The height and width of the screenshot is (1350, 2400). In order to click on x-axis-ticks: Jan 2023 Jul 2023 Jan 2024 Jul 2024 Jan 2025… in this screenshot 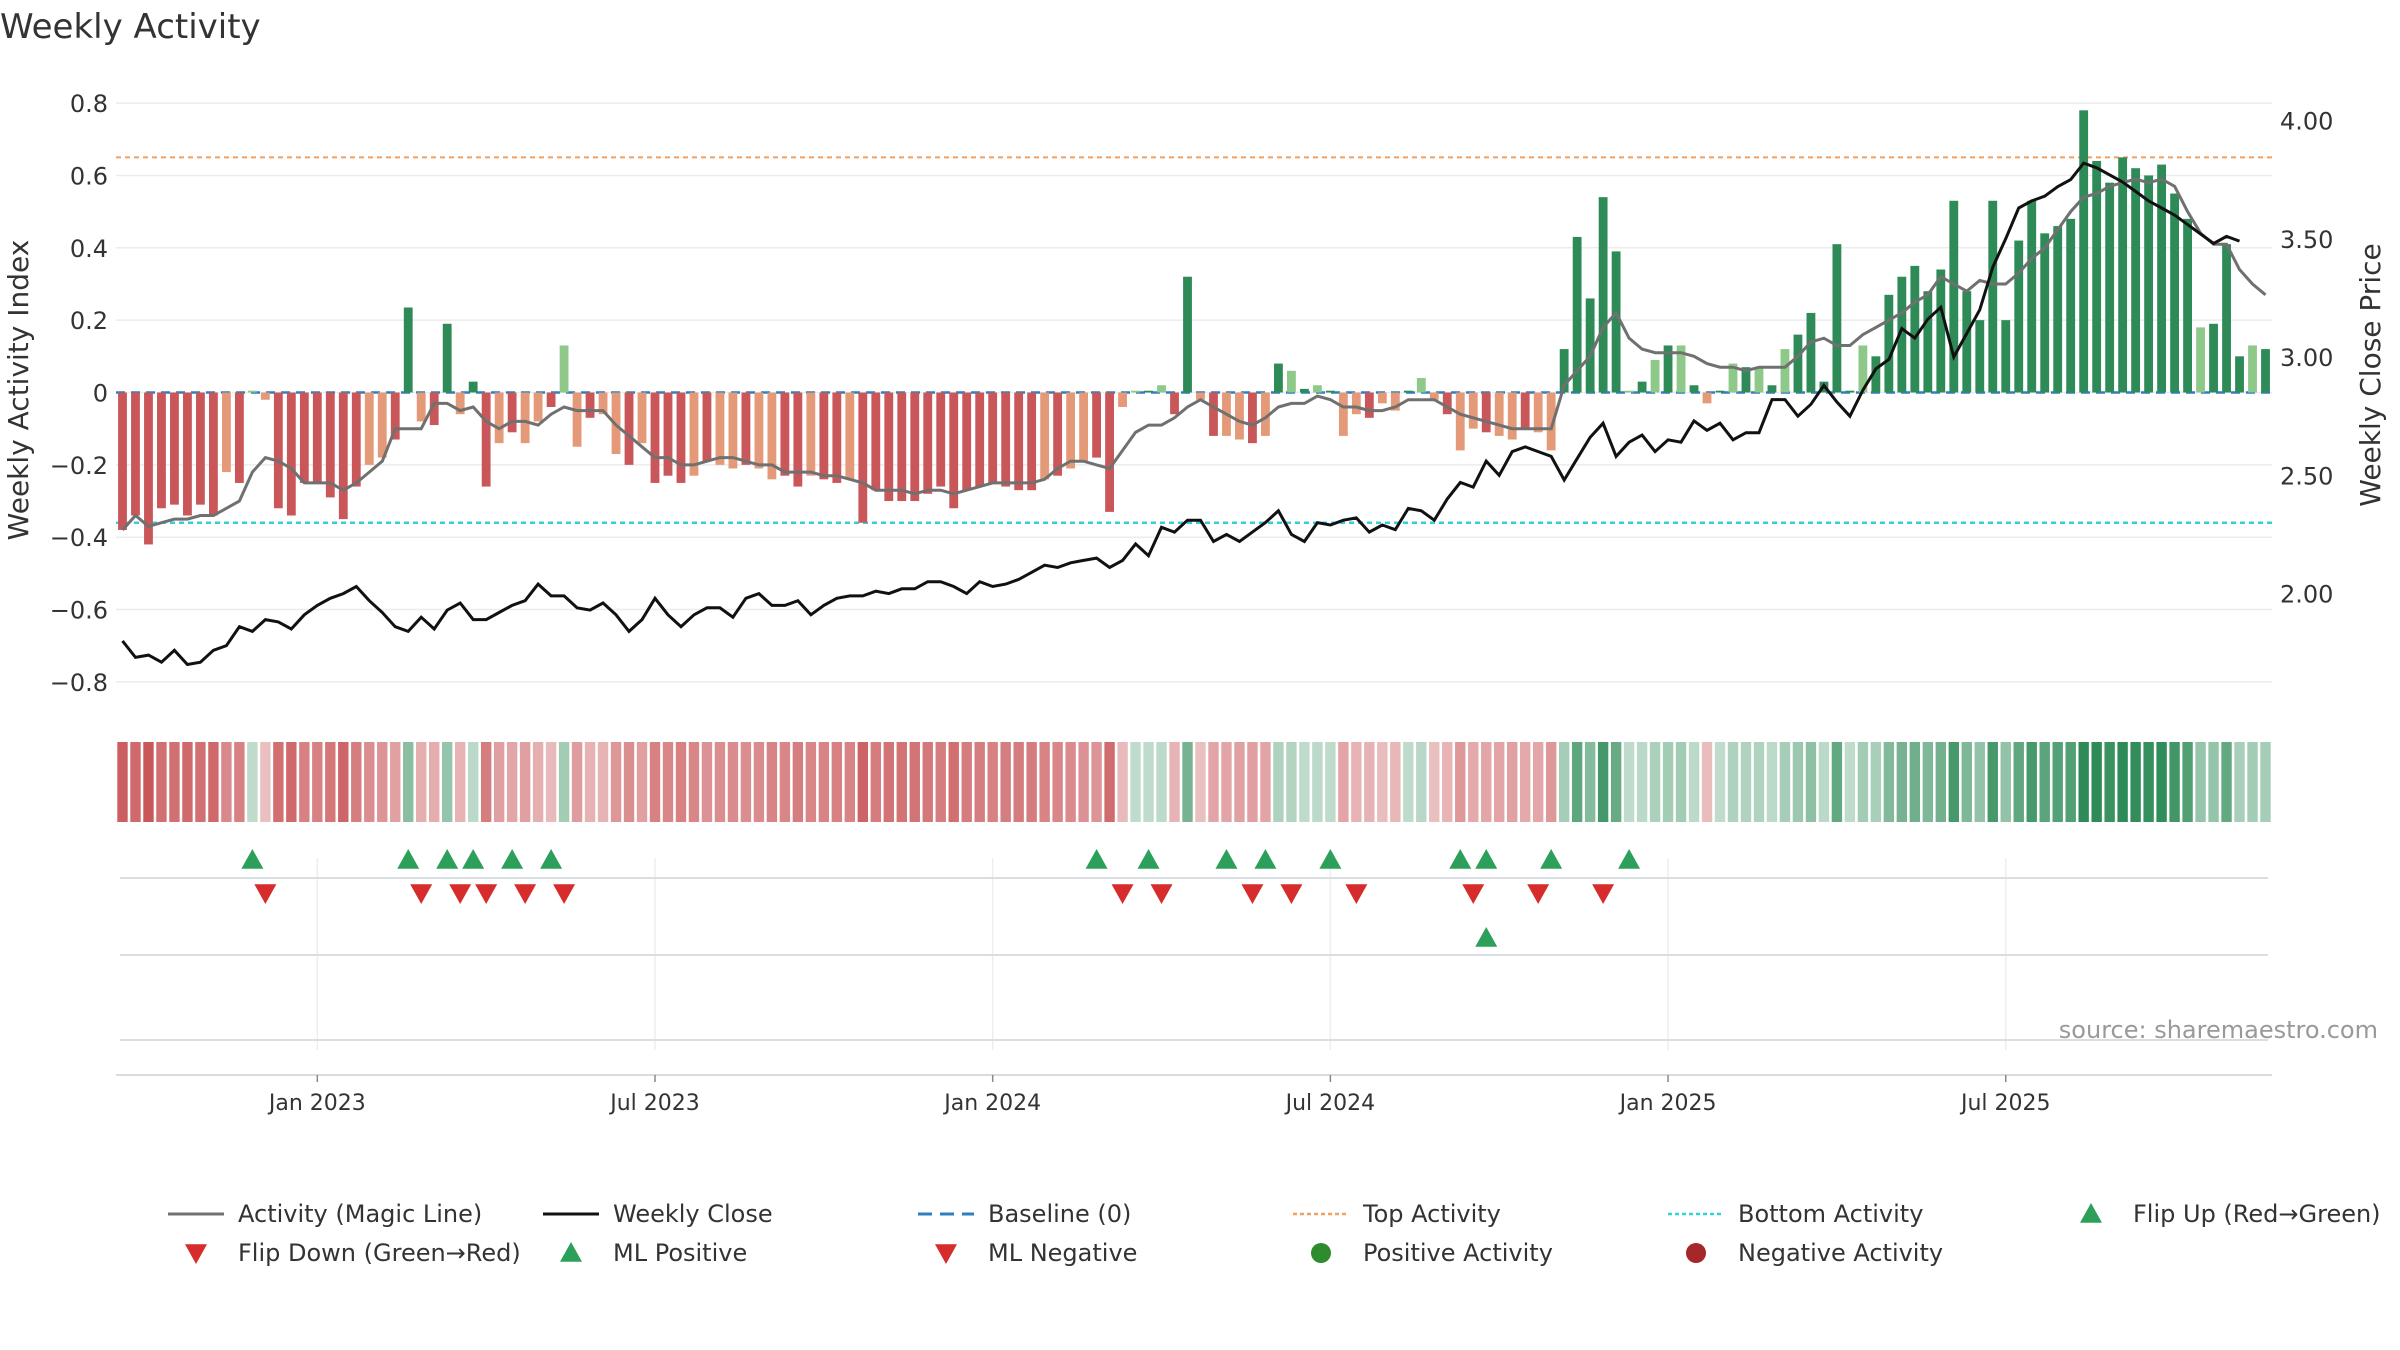, I will do `click(1159, 1095)`.